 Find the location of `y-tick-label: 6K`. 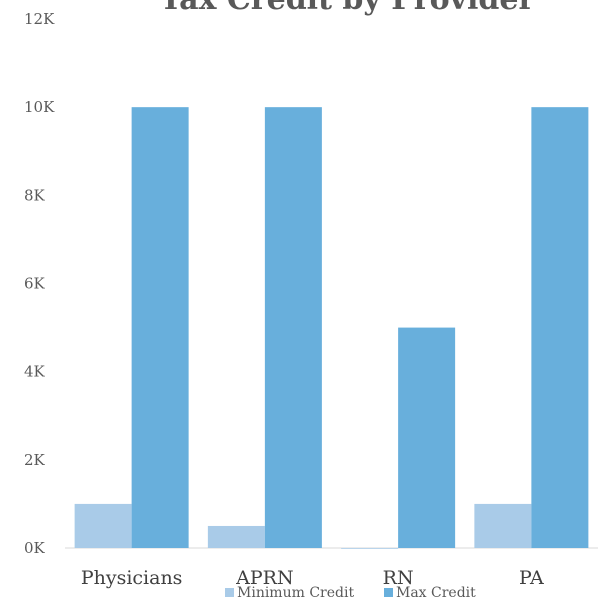

y-tick-label: 6K is located at coordinates (35, 284).